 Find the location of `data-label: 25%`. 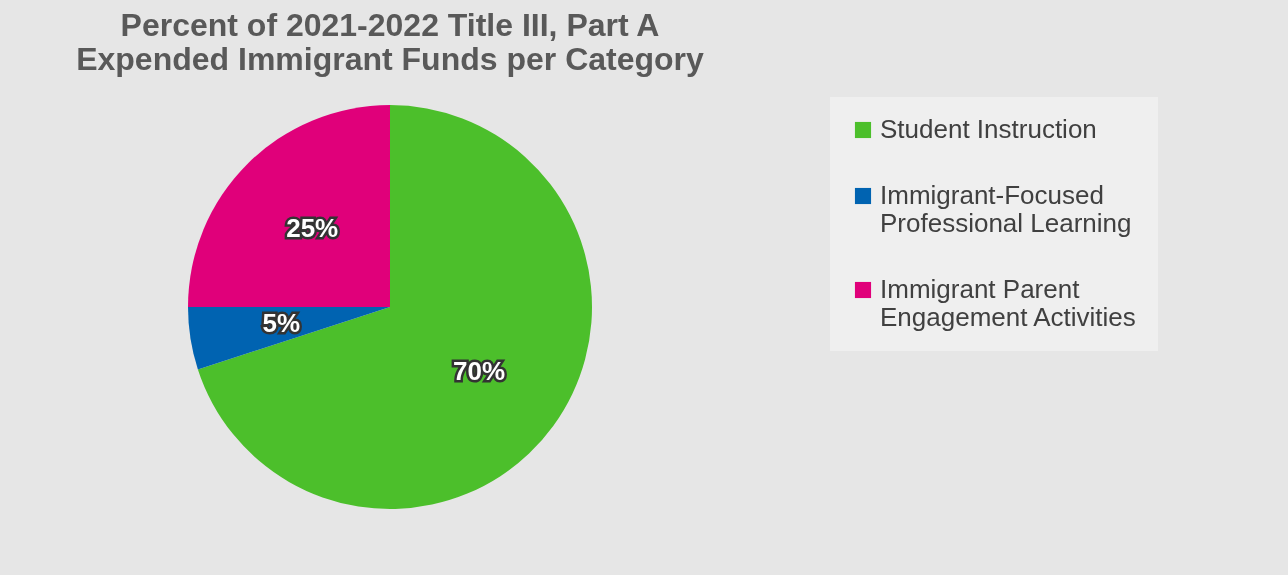

data-label: 25% is located at coordinates (312, 228).